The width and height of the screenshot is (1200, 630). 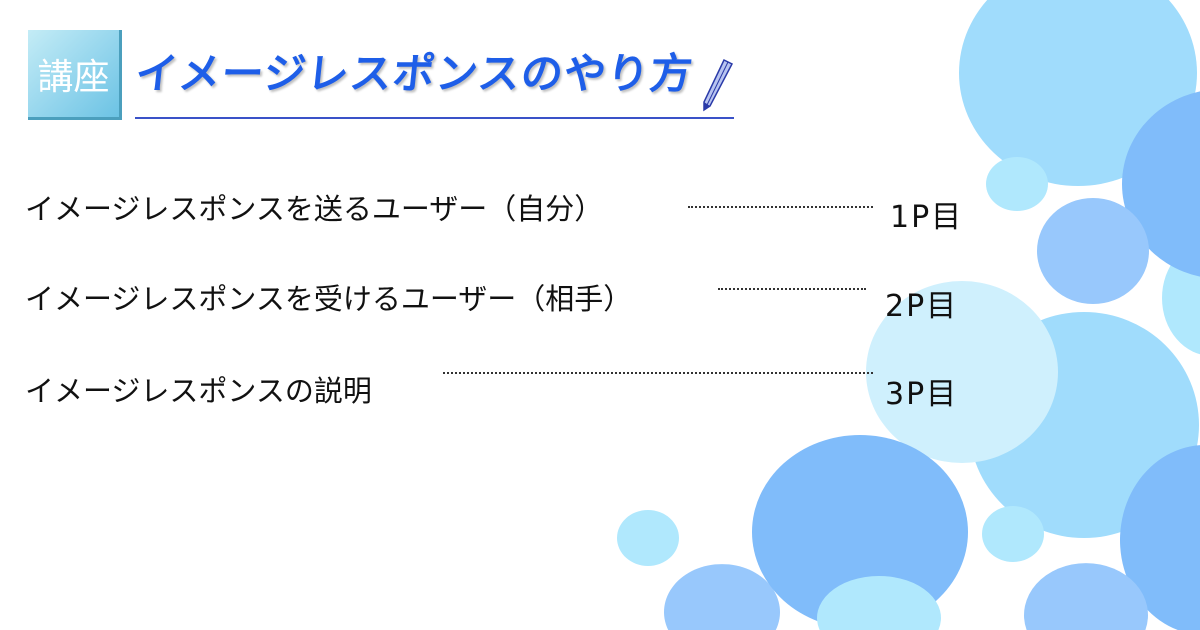 What do you see at coordinates (927, 217) in the screenshot?
I see `toc-page-number: 1P目` at bounding box center [927, 217].